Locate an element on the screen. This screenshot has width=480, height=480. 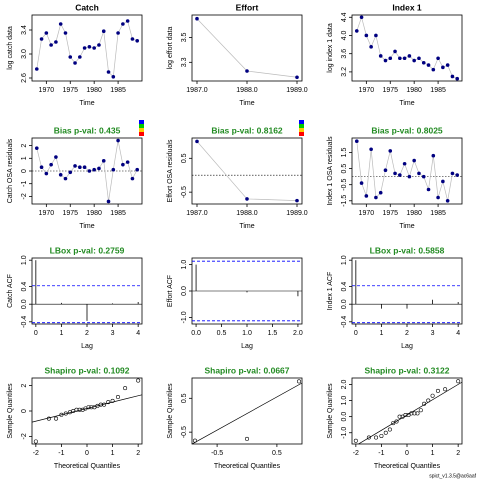
y-tick-label: 3.3 is located at coordinates (184, 62).